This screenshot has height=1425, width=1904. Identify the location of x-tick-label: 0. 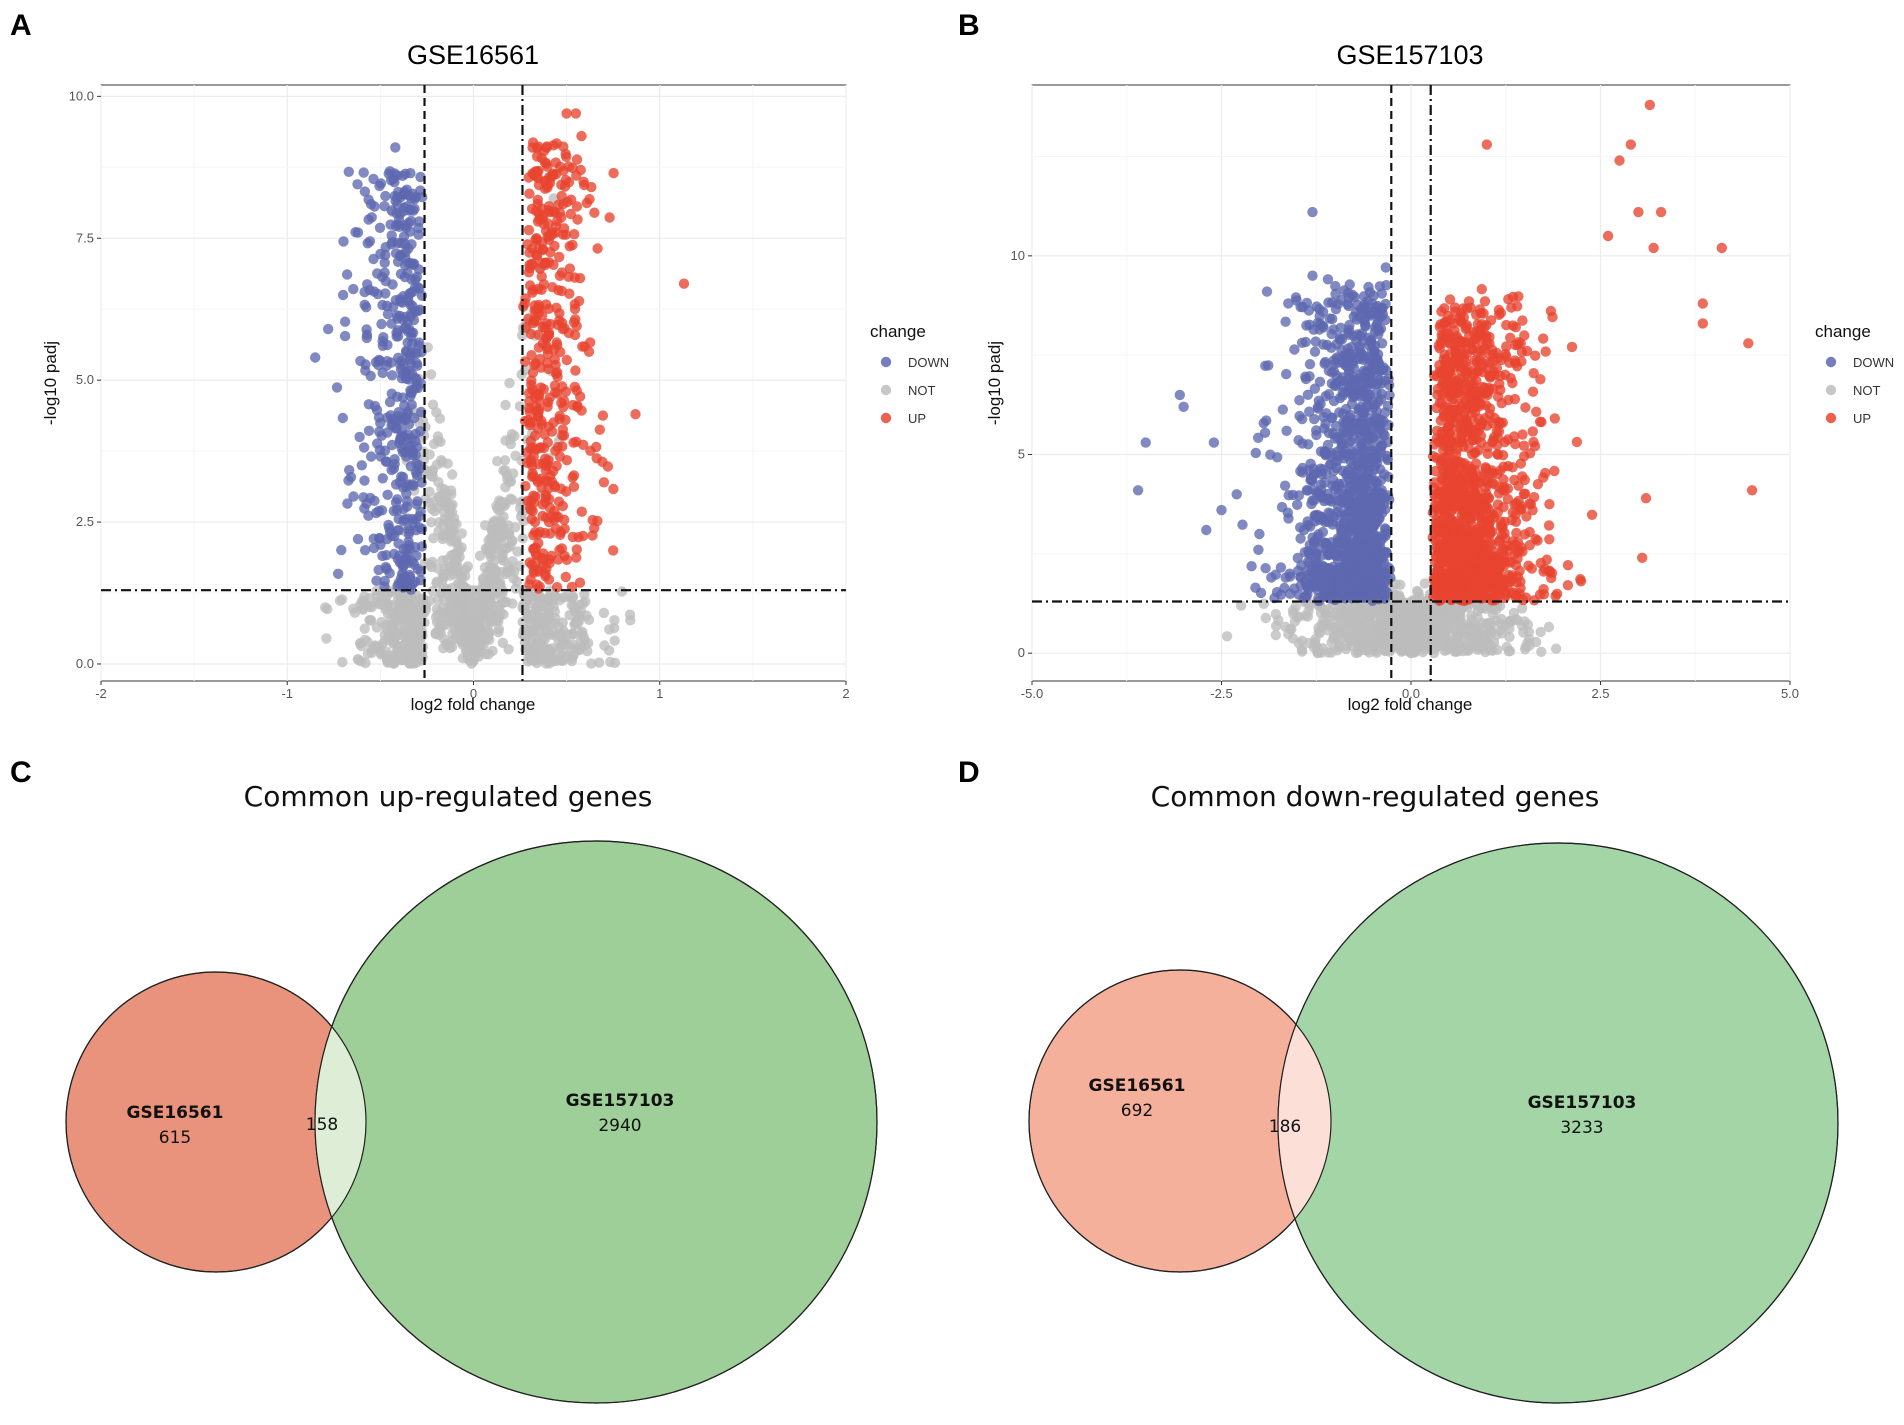
(473, 693).